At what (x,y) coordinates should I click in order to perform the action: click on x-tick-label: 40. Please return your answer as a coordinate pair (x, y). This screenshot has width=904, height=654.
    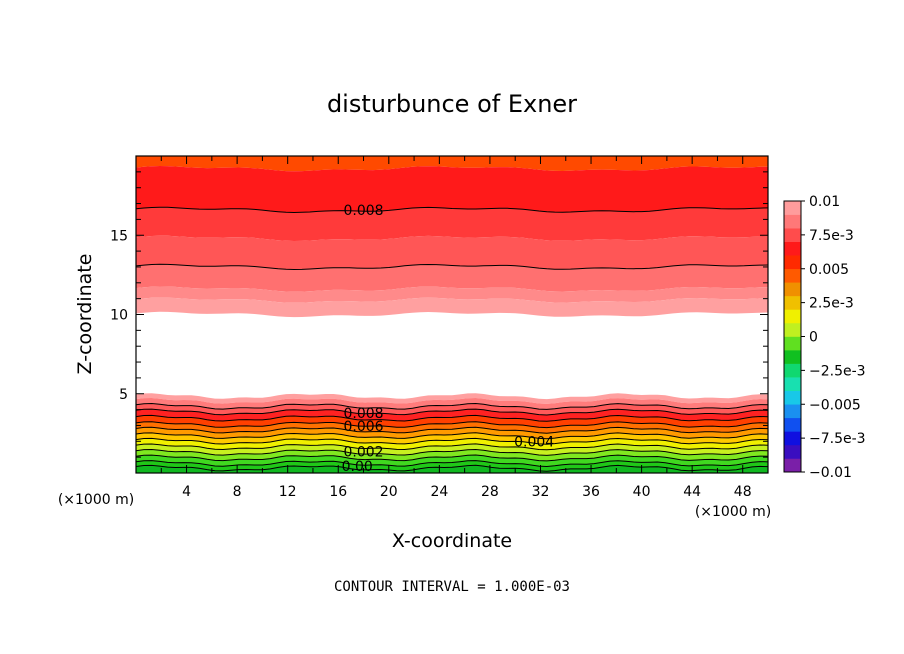
    Looking at the image, I should click on (642, 492).